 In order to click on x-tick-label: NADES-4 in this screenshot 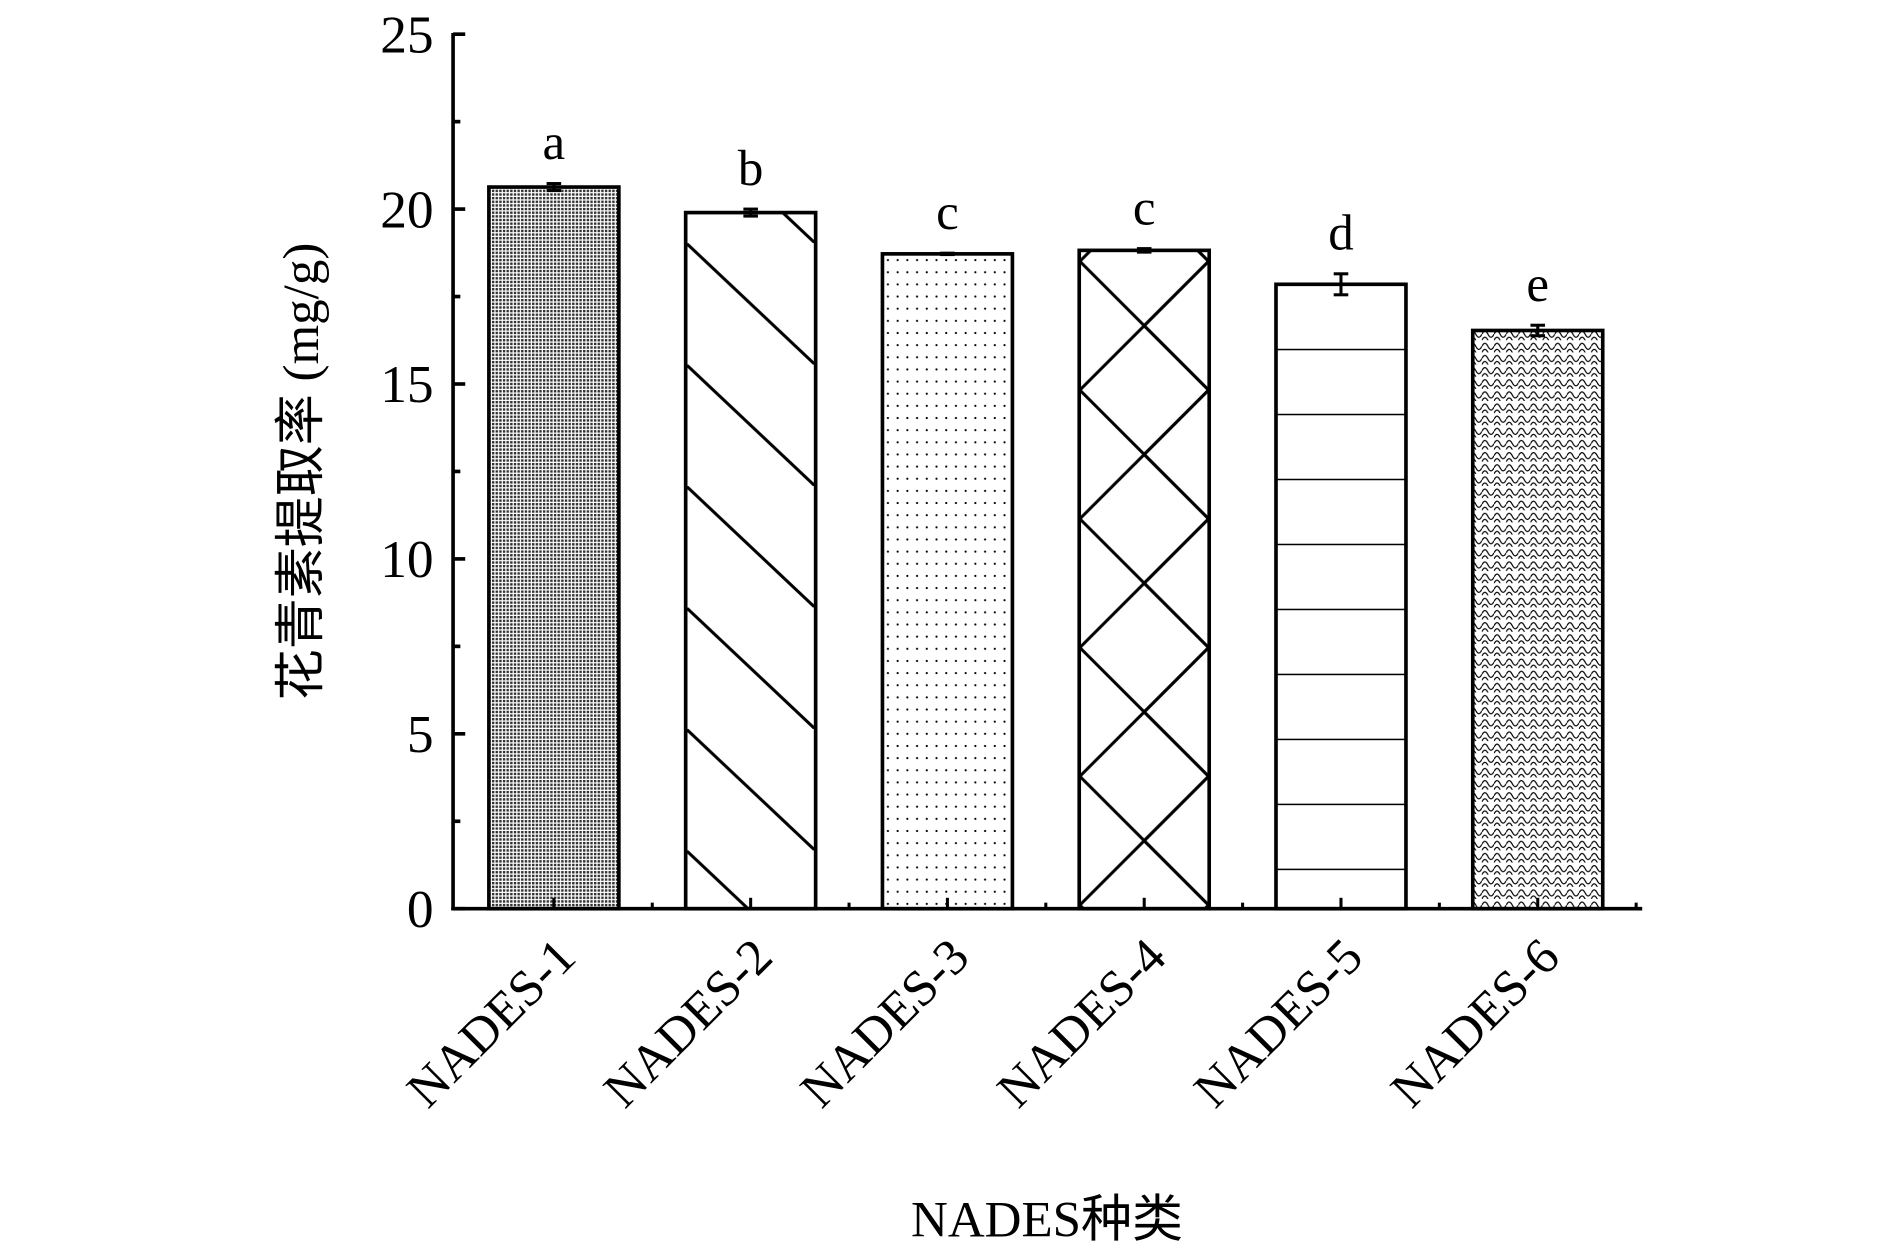, I will do `click(1082, 1024)`.